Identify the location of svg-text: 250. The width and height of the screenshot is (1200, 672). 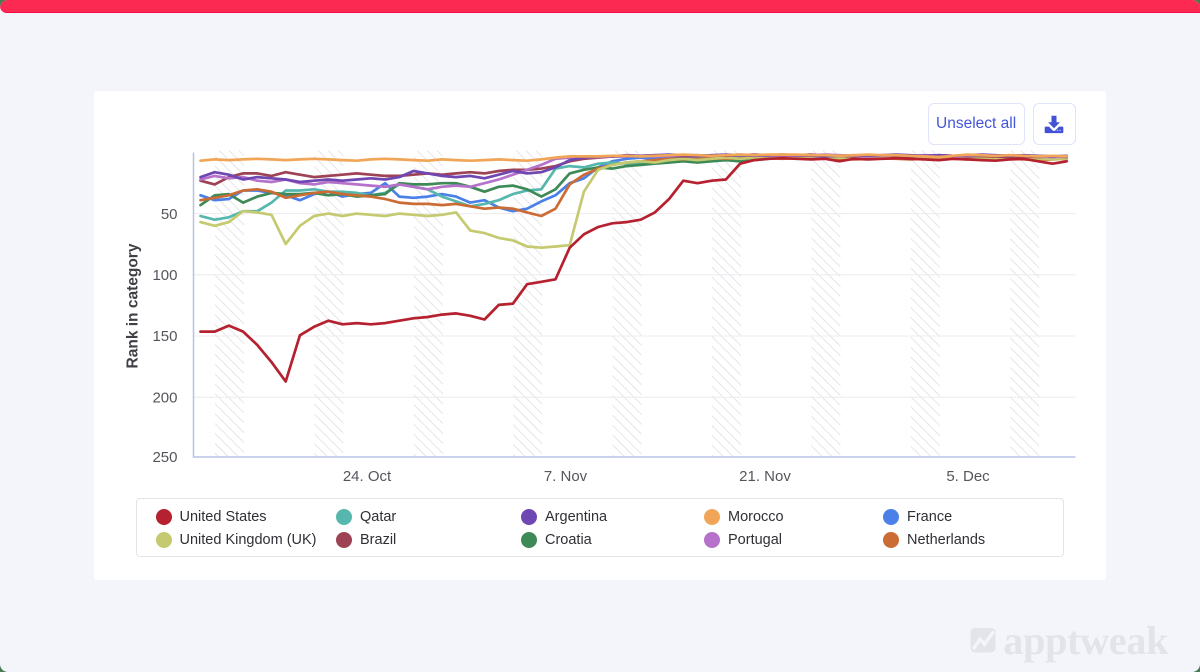
(164, 457).